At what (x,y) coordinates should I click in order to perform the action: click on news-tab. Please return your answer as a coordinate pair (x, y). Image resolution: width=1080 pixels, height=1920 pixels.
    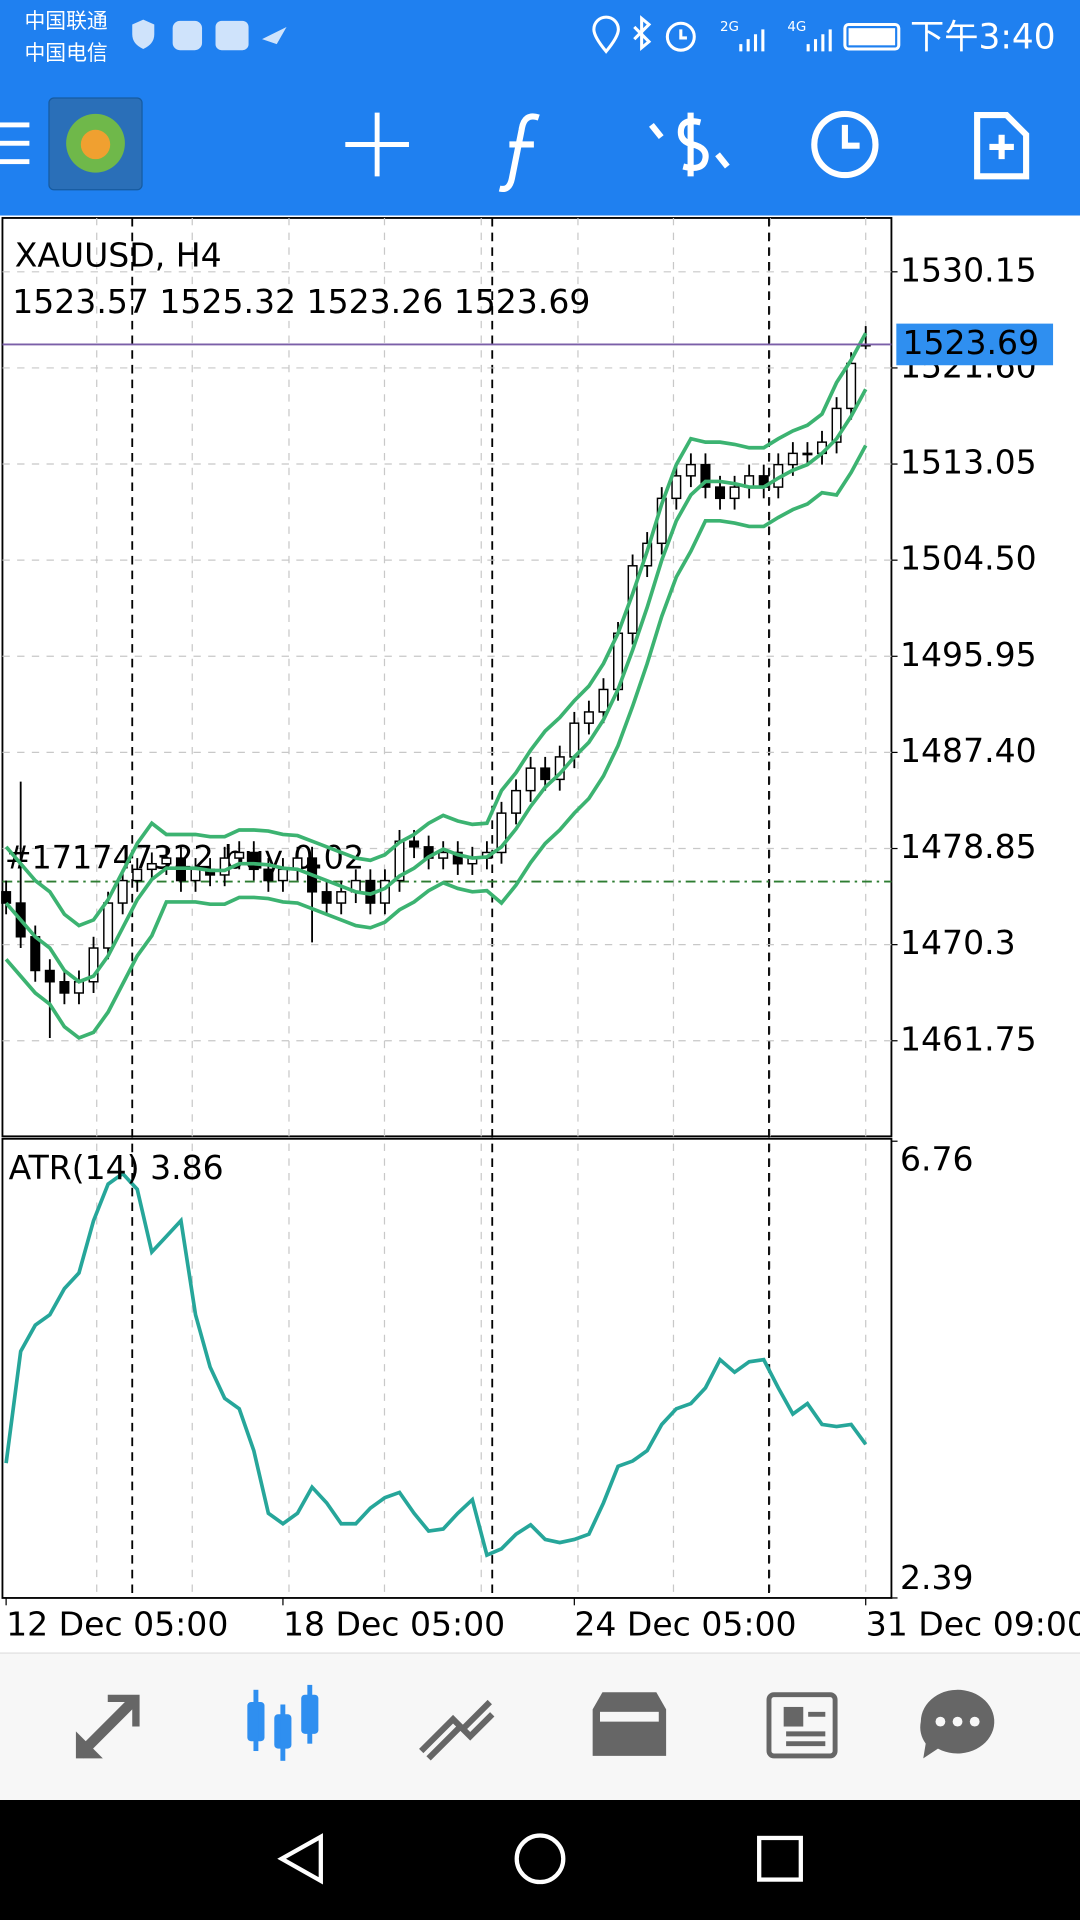
    Looking at the image, I should click on (802, 1725).